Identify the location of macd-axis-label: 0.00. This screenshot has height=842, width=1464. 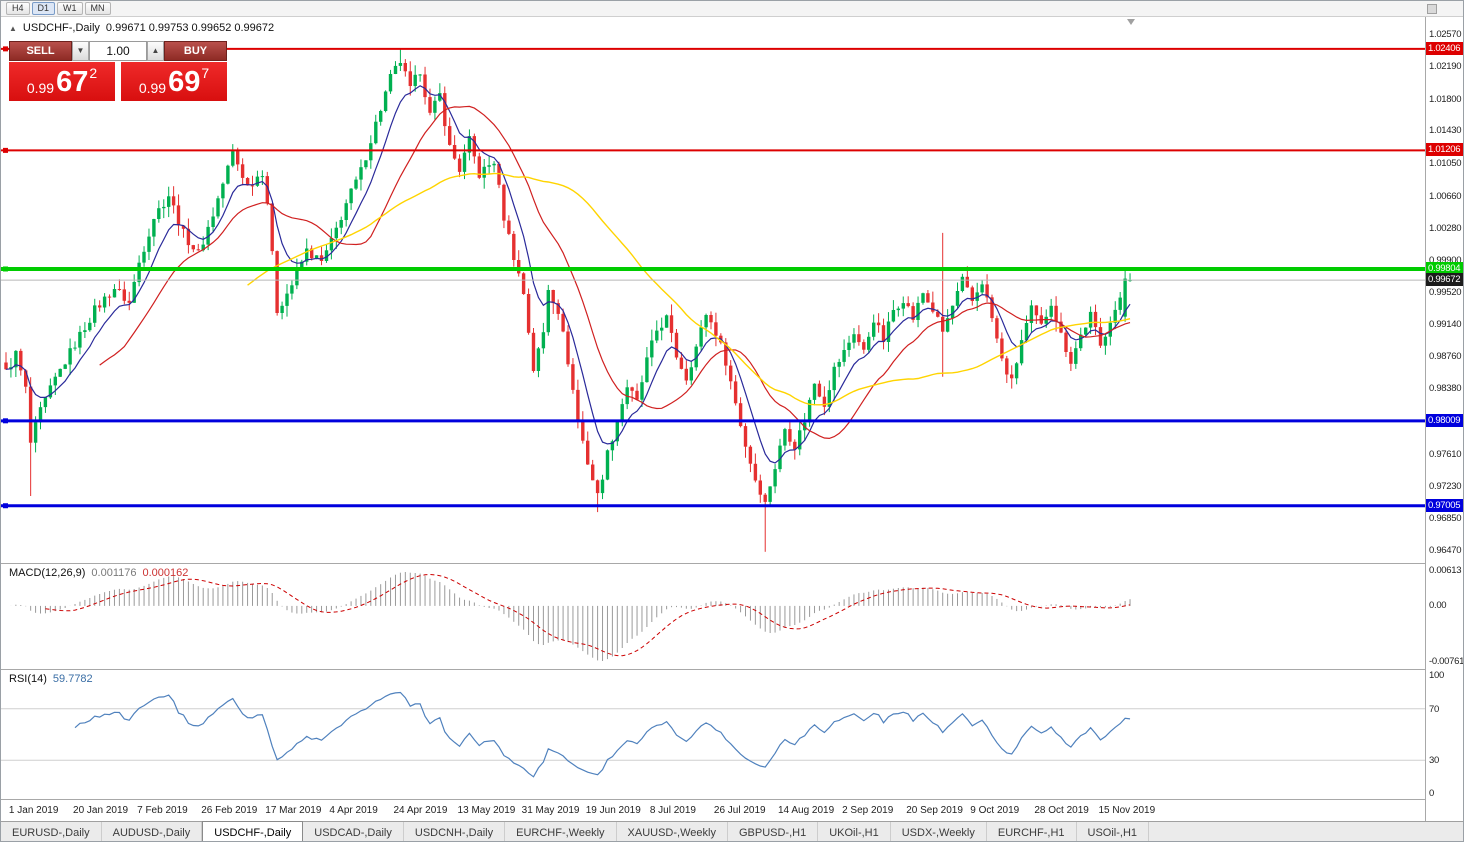
(1438, 605).